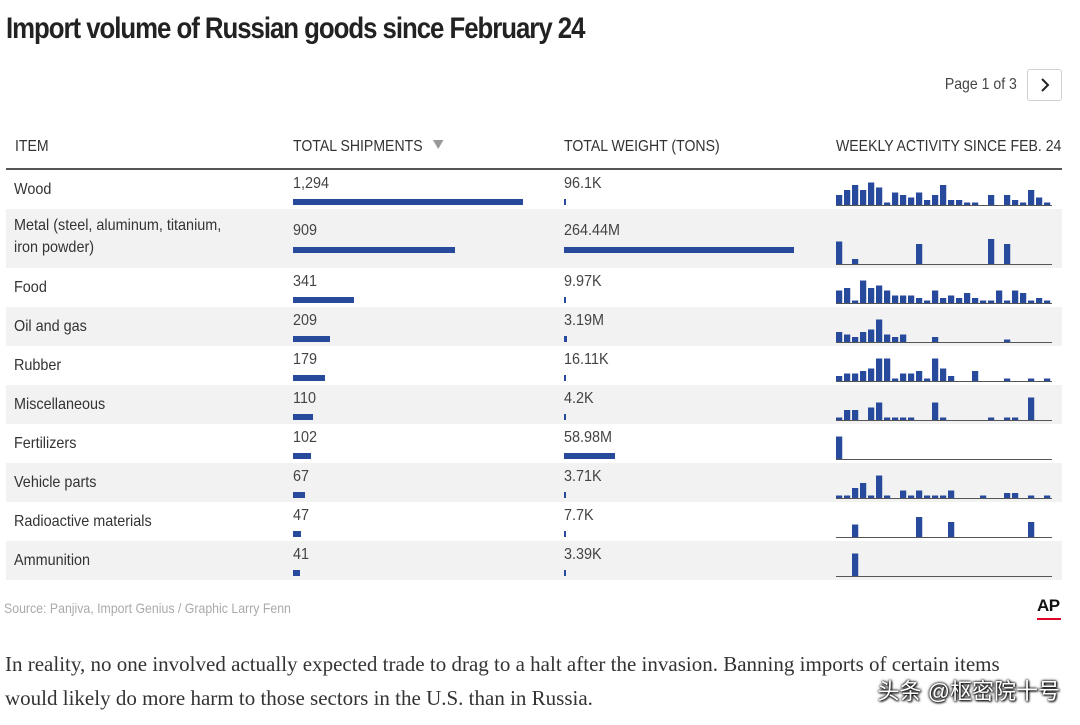 The image size is (1080, 725). What do you see at coordinates (534, 326) in the screenshot?
I see `table-row: Oil and gas 209 3.19M` at bounding box center [534, 326].